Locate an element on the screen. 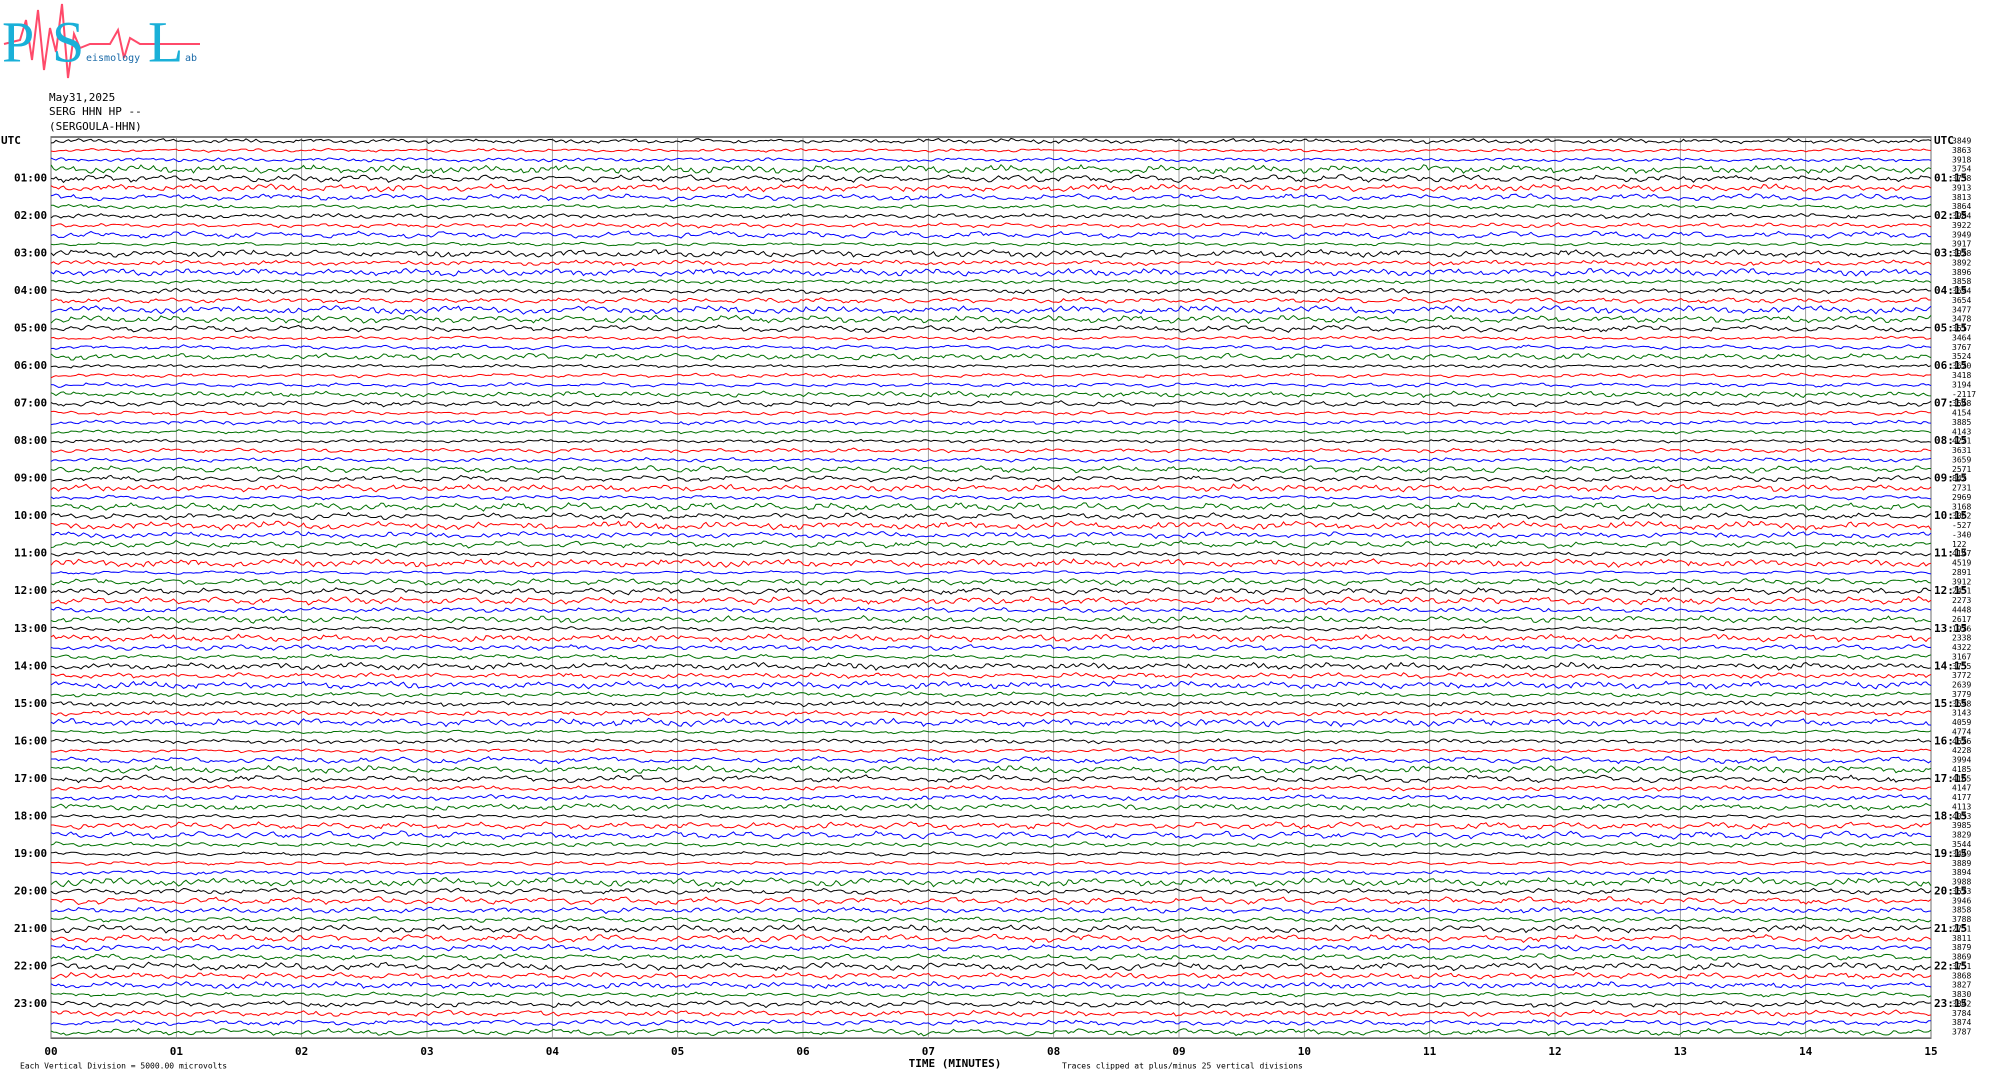 Image resolution: width=2010 pixels, height=1084 pixels. trace-value: 4228 is located at coordinates (1961, 750).